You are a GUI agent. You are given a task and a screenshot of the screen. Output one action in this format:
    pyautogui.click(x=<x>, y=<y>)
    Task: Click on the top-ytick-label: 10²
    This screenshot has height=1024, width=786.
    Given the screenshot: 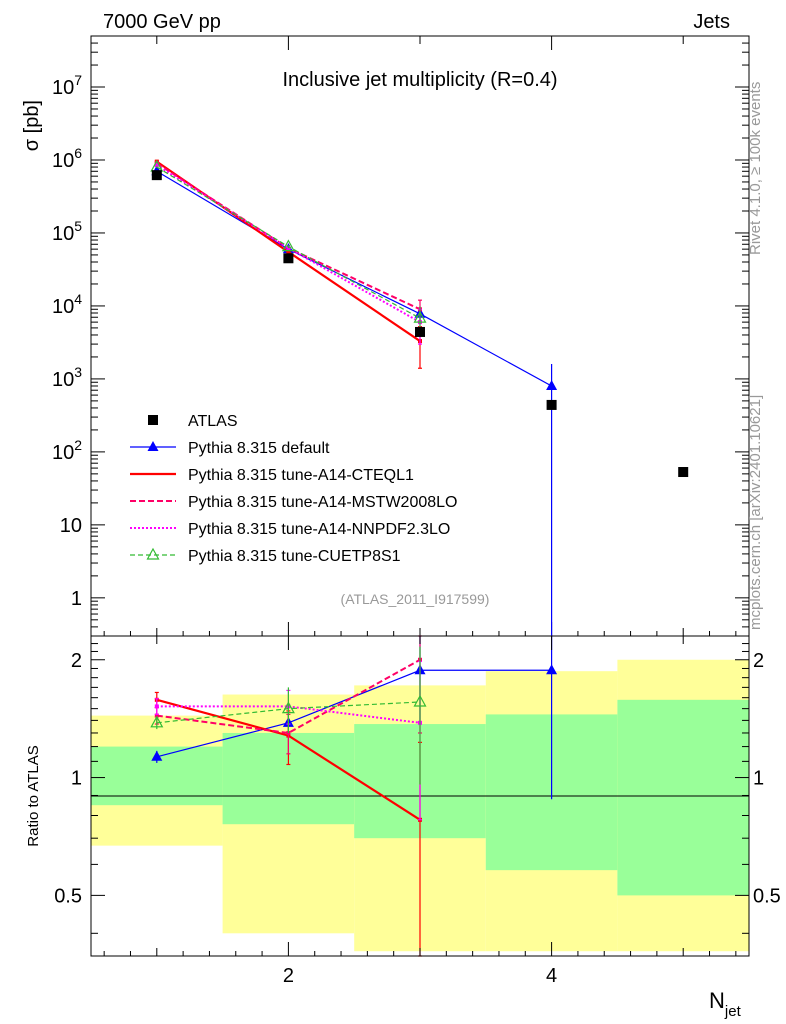 What is the action you would take?
    pyautogui.click(x=67, y=450)
    